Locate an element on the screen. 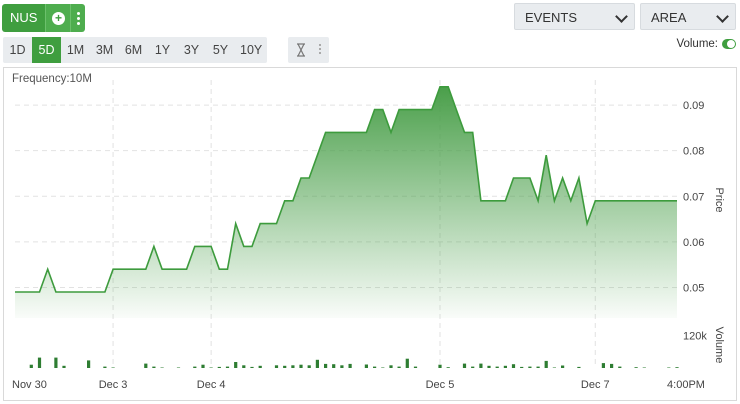 The image size is (740, 404). range-1m-button: 1M is located at coordinates (75, 50).